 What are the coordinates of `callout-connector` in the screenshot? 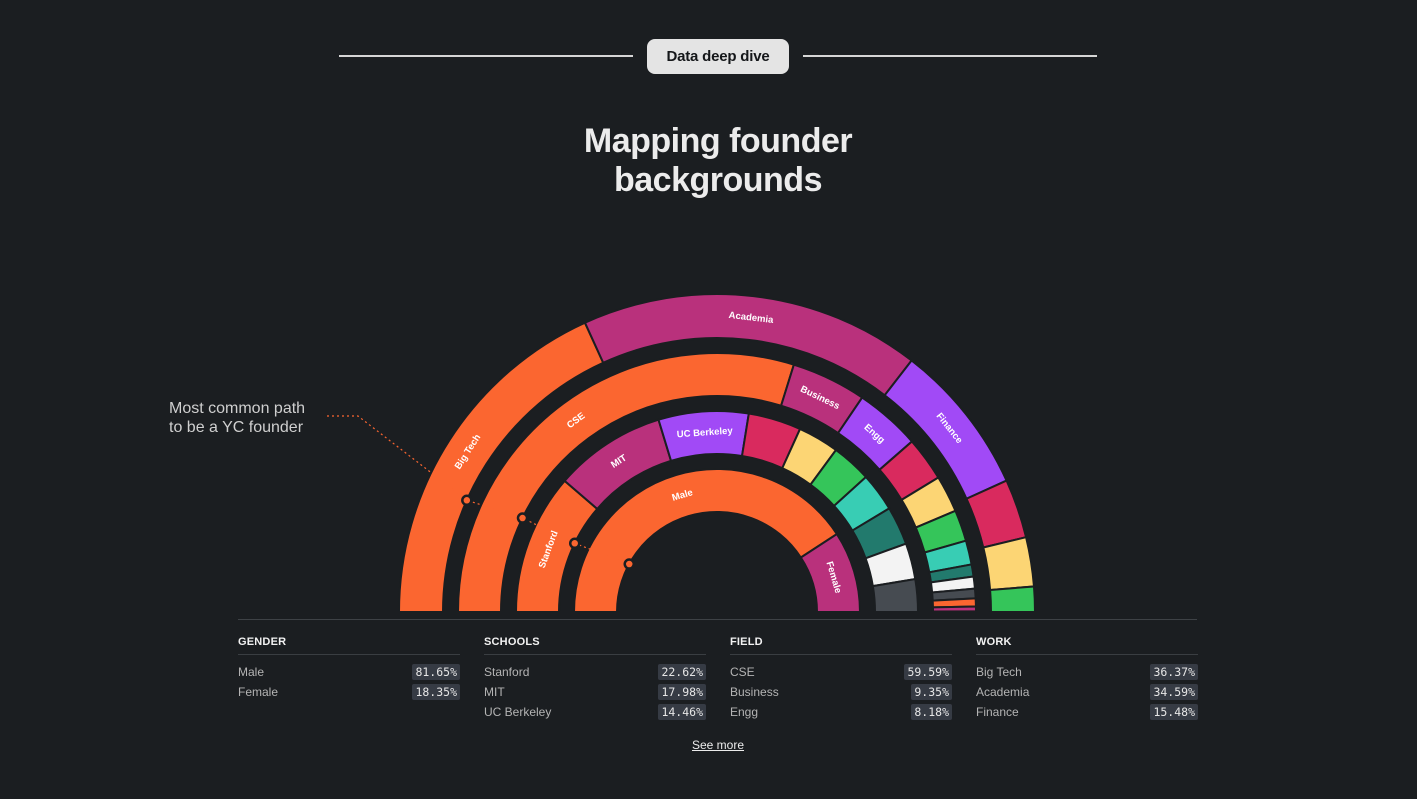 It's located at (478, 490).